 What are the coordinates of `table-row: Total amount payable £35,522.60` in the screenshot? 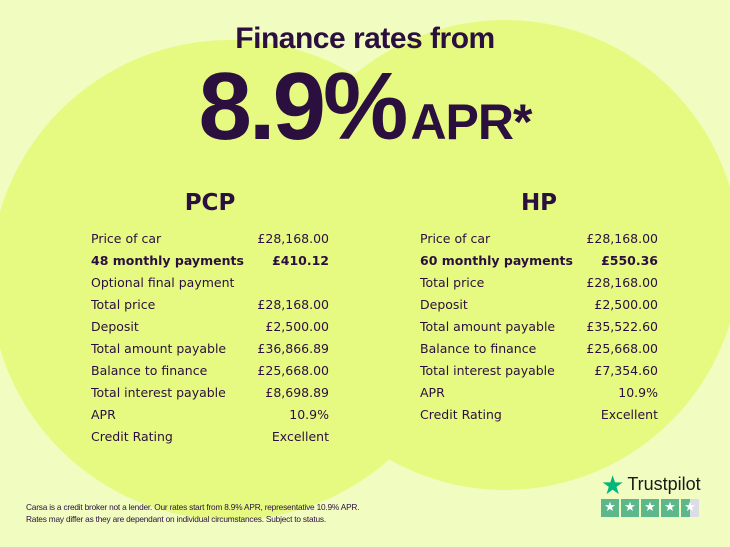 It's located at (539, 327).